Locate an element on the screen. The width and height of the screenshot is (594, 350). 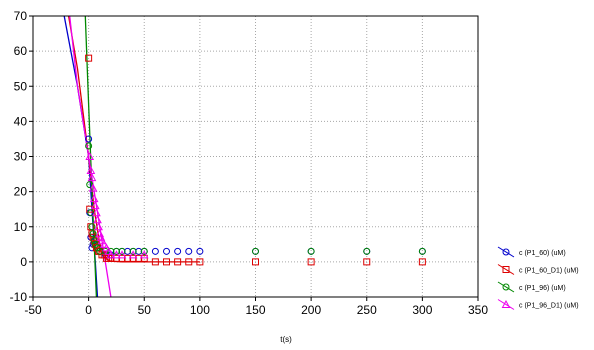
y-tick-label: 60 is located at coordinates (21, 51).